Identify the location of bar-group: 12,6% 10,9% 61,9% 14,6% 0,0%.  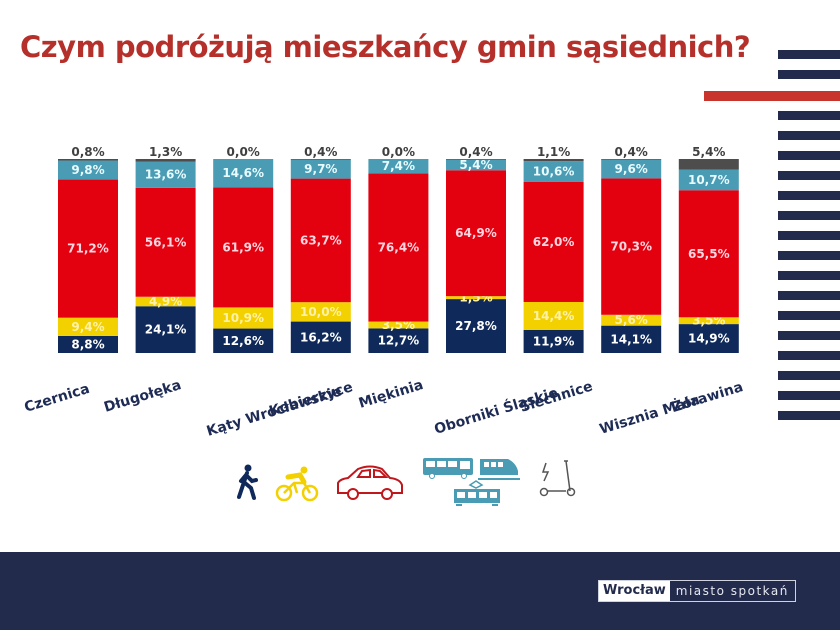
(243, 249).